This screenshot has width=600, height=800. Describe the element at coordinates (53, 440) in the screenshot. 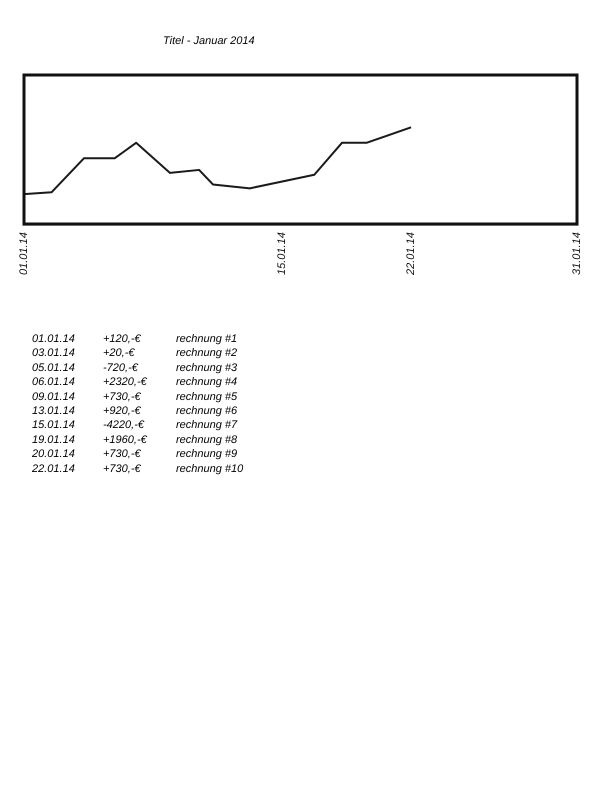

I see `text: 19.01.14` at that location.